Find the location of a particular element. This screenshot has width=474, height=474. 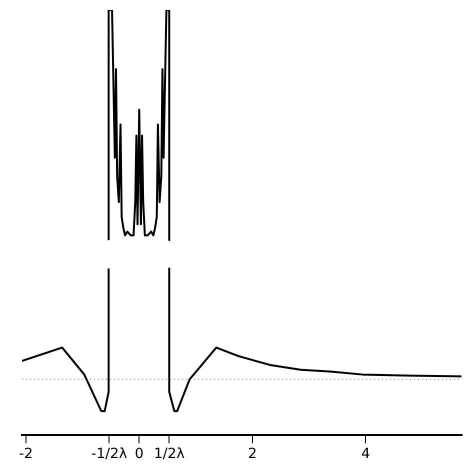

x-tick-label: -1/2λ is located at coordinates (109, 454).